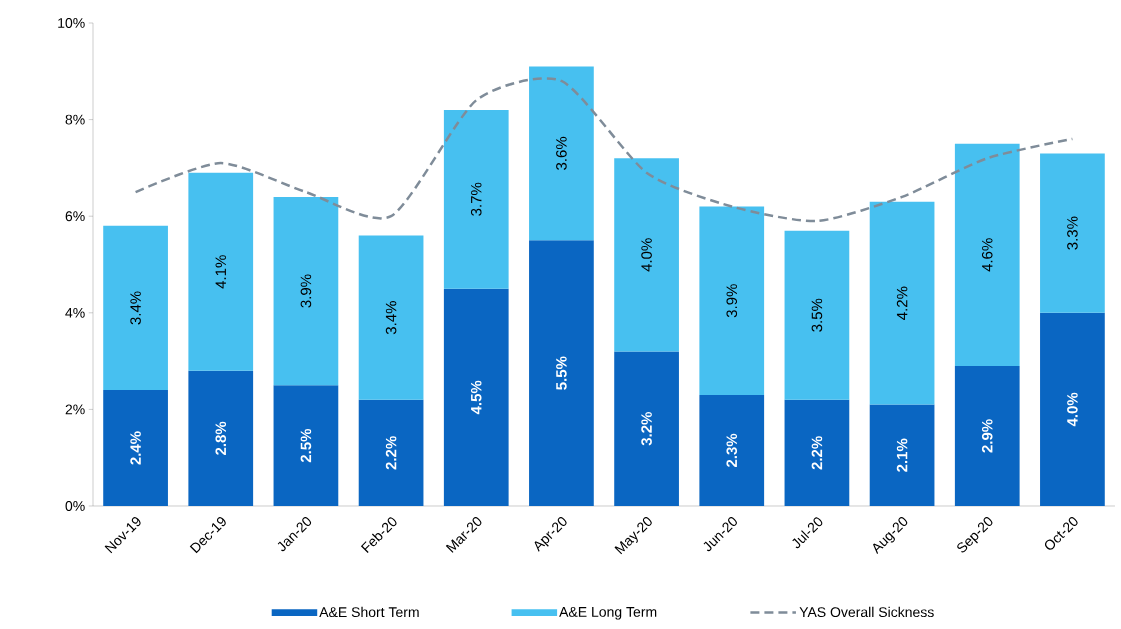 The width and height of the screenshot is (1121, 629). I want to click on y-tick-label: 6%, so click(75, 216).